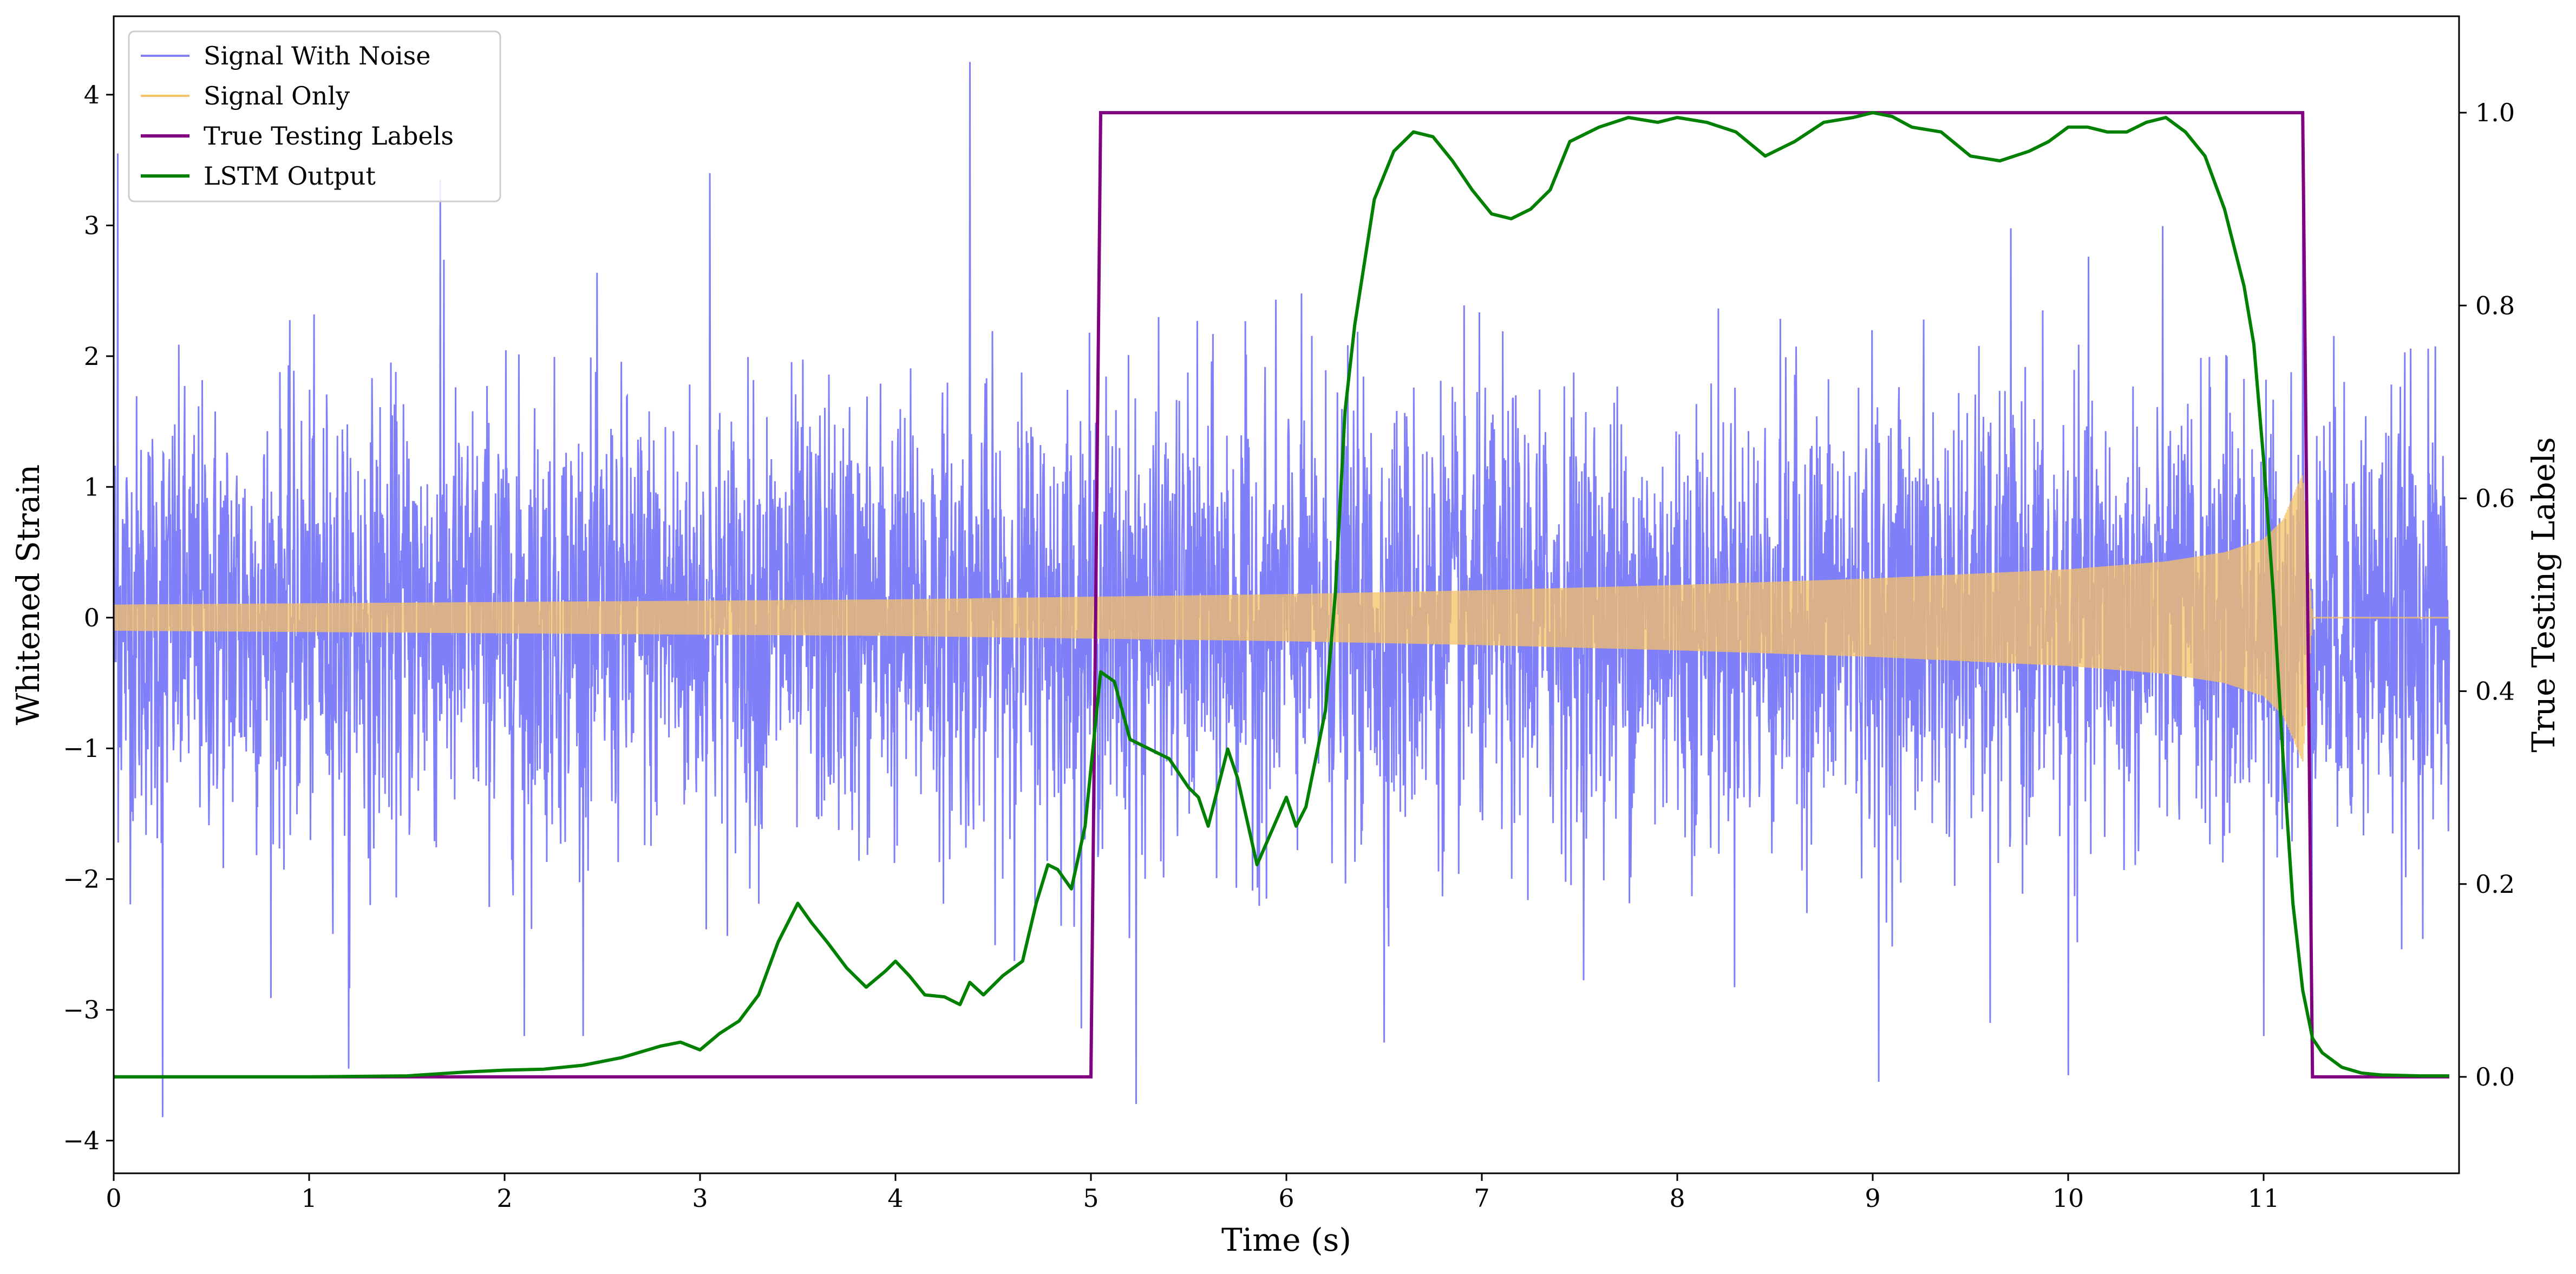  I want to click on x-tick-label: 6, so click(1286, 1198).